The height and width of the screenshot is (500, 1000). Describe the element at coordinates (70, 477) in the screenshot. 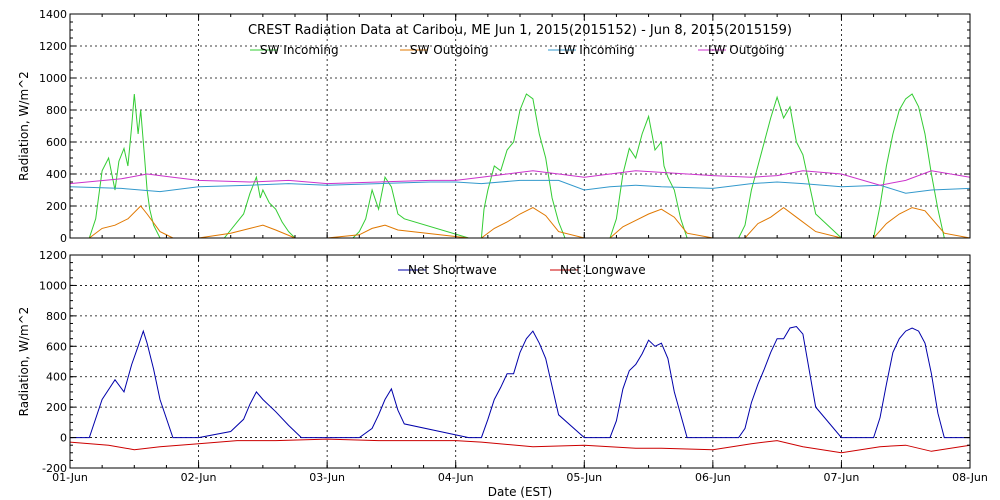

I see `x-tick-label: 01-Jun` at that location.